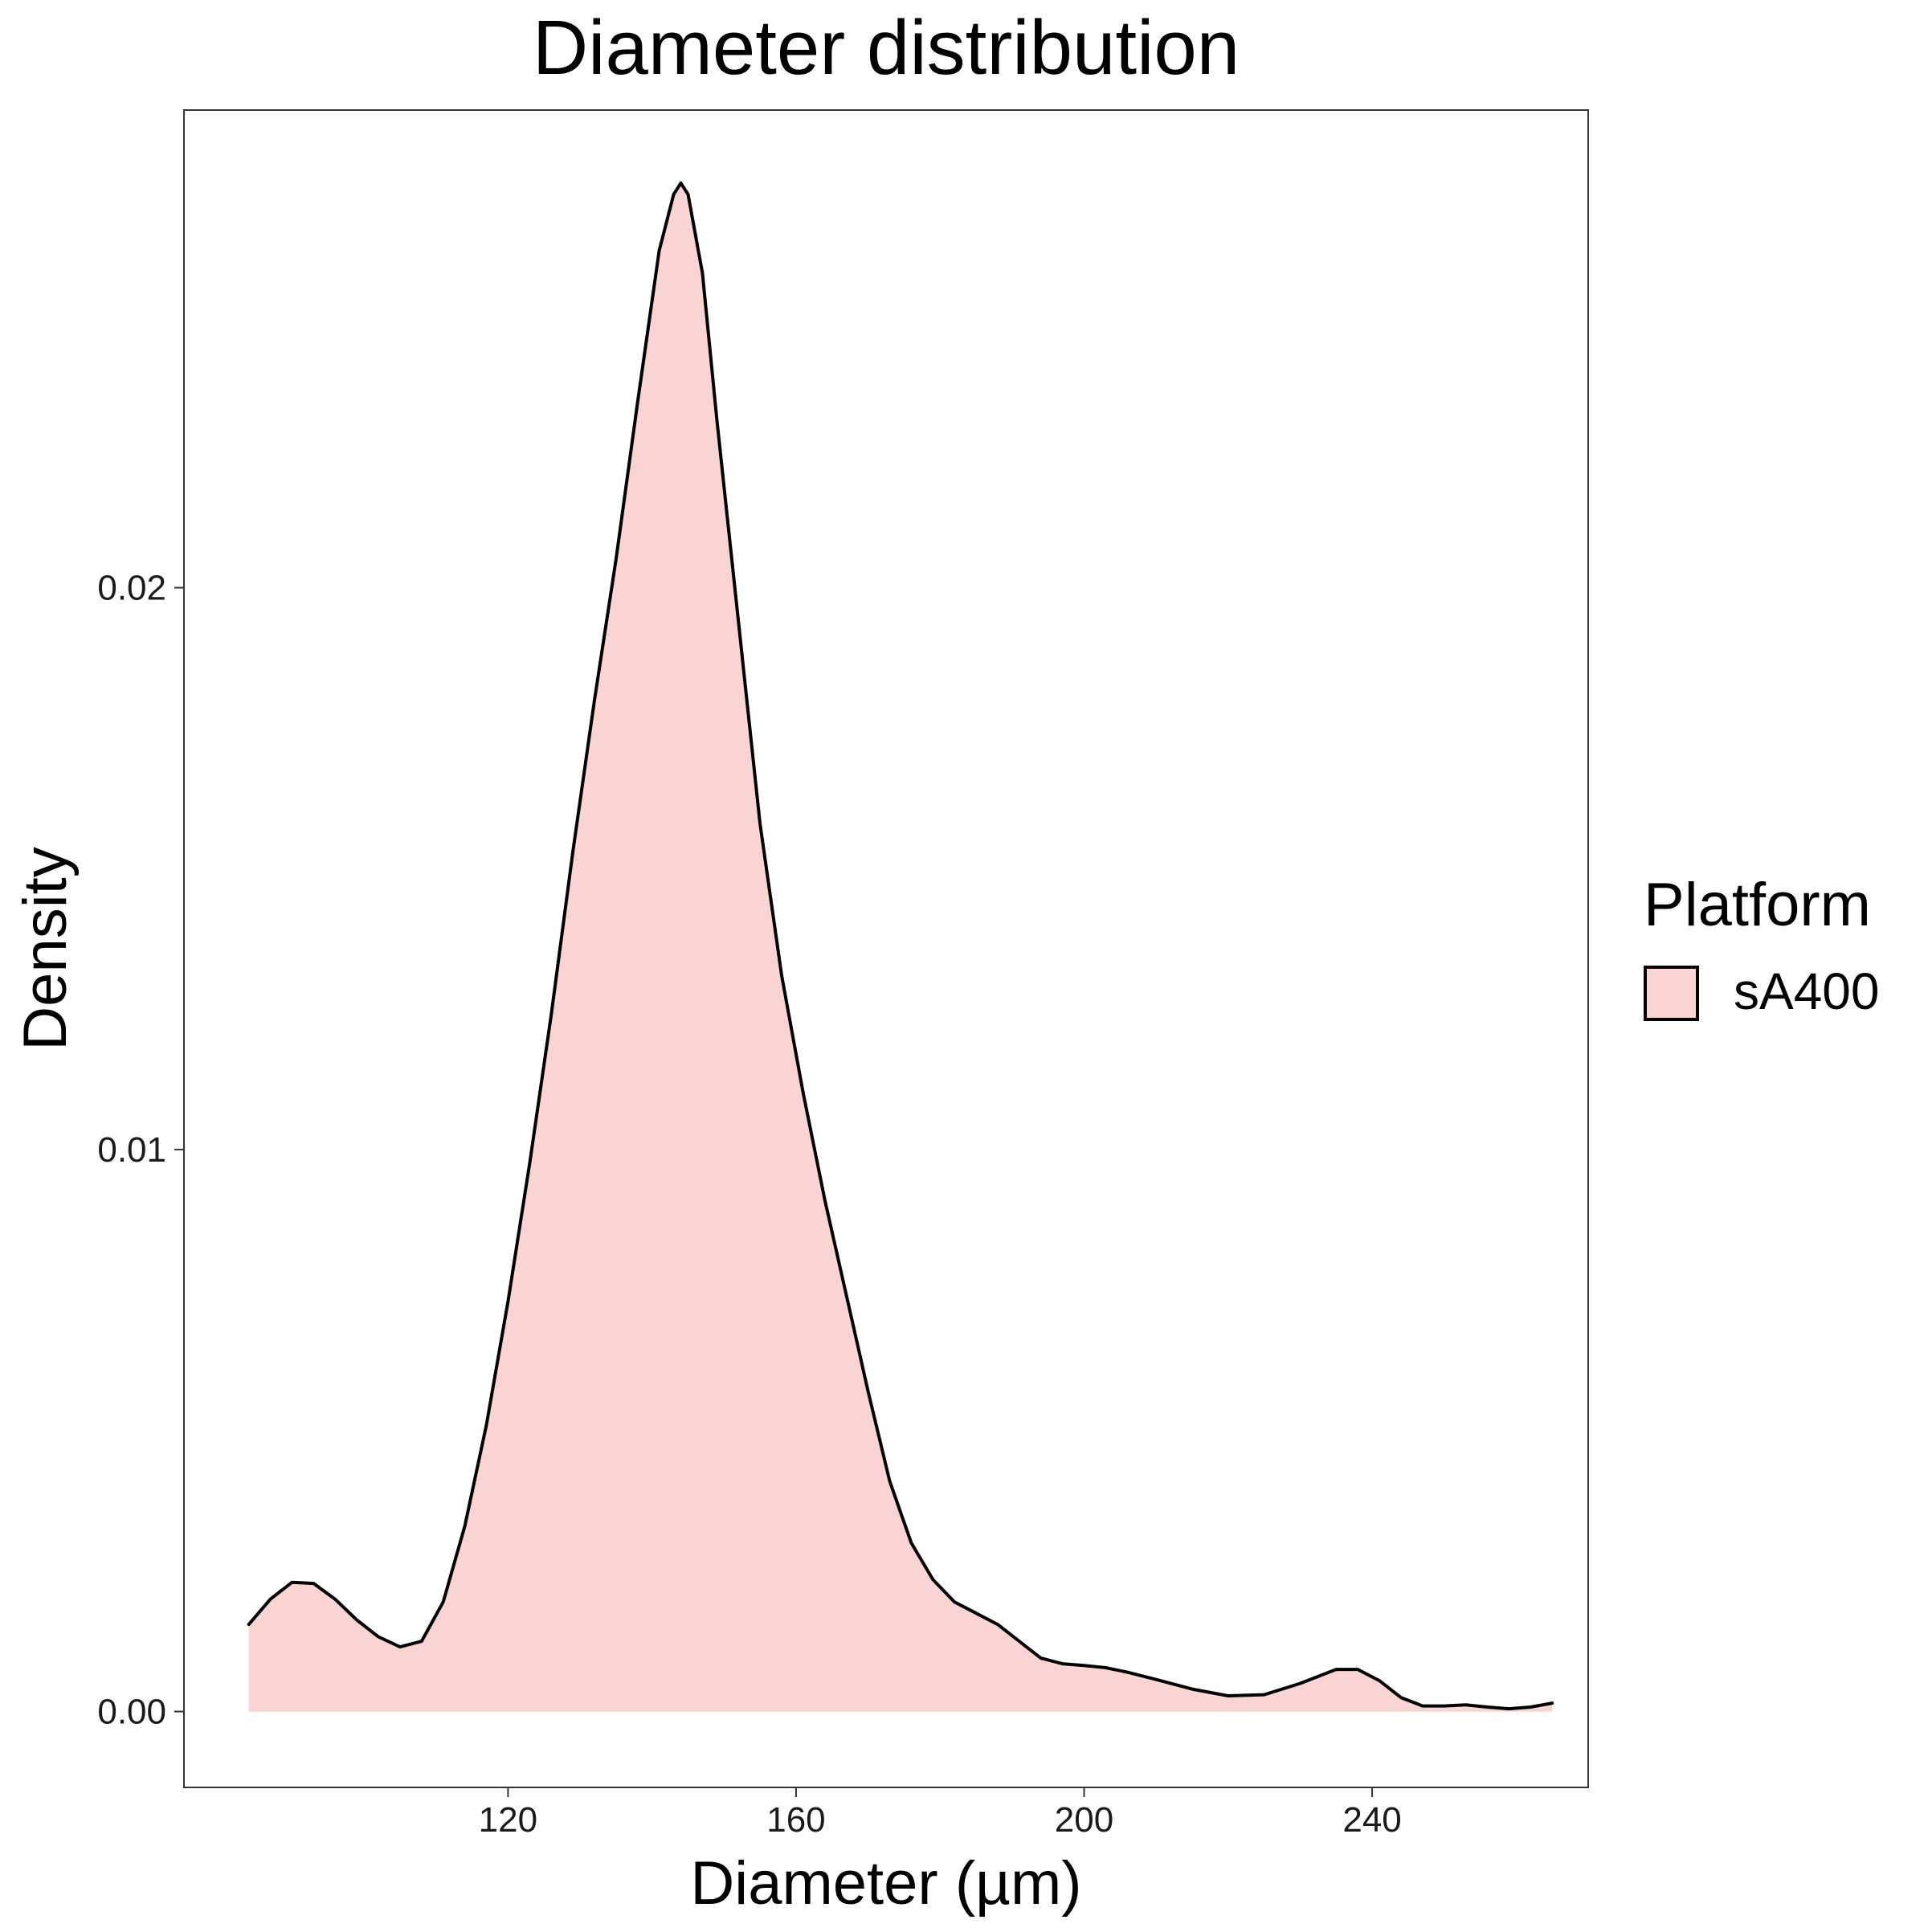  I want to click on legend-swatch-sA400, so click(1671, 993).